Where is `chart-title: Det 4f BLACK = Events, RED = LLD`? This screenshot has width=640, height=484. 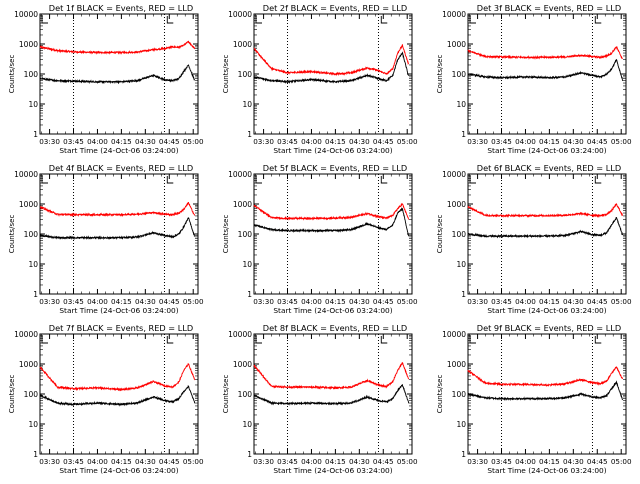 chart-title: Det 4f BLACK = Events, RED = LLD is located at coordinates (121, 168).